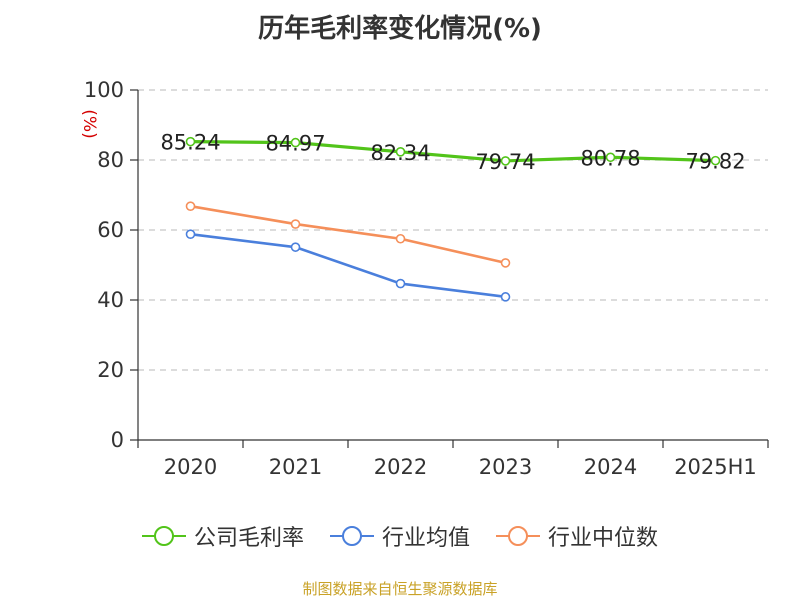  I want to click on data-label: 79.74, so click(505, 162).